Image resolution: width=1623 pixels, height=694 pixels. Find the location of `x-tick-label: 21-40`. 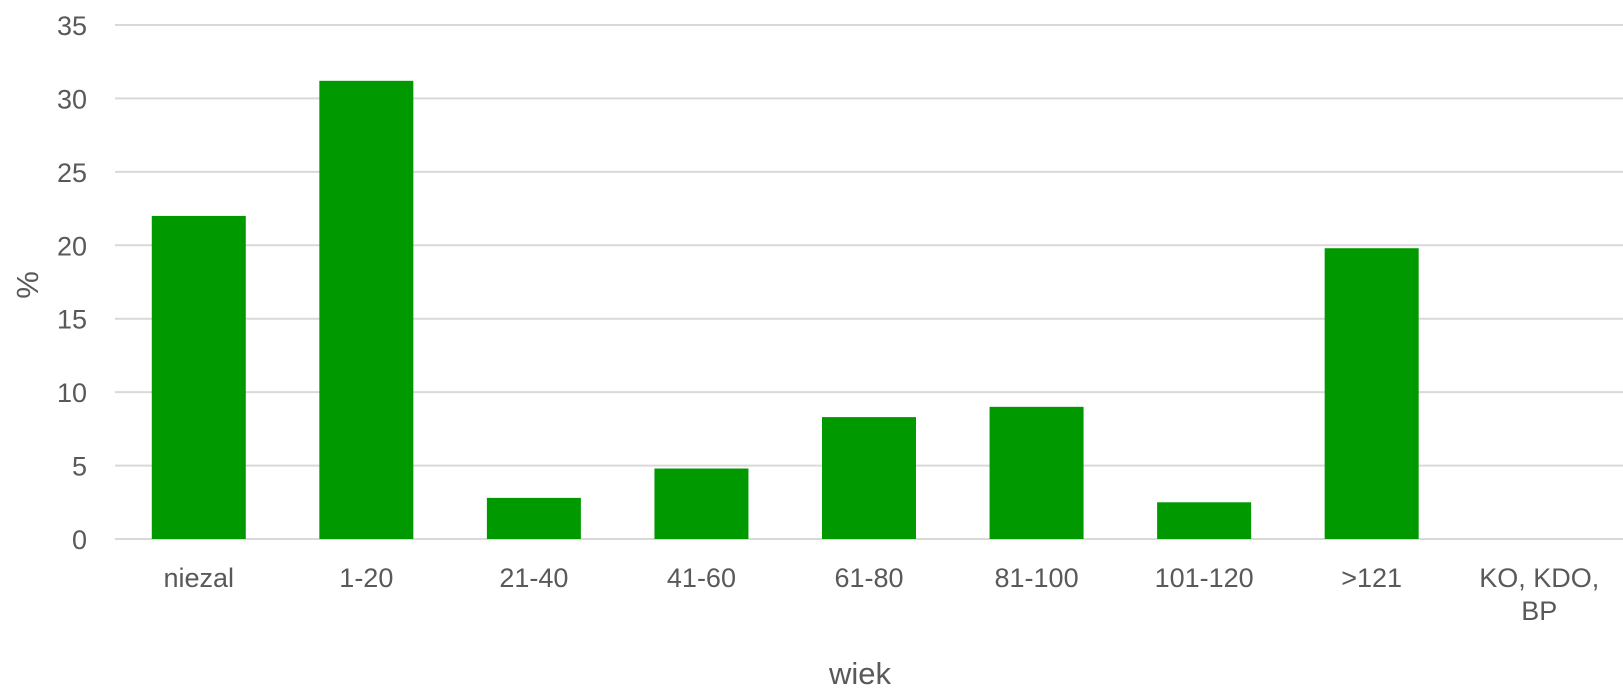

x-tick-label: 21-40 is located at coordinates (533, 578).